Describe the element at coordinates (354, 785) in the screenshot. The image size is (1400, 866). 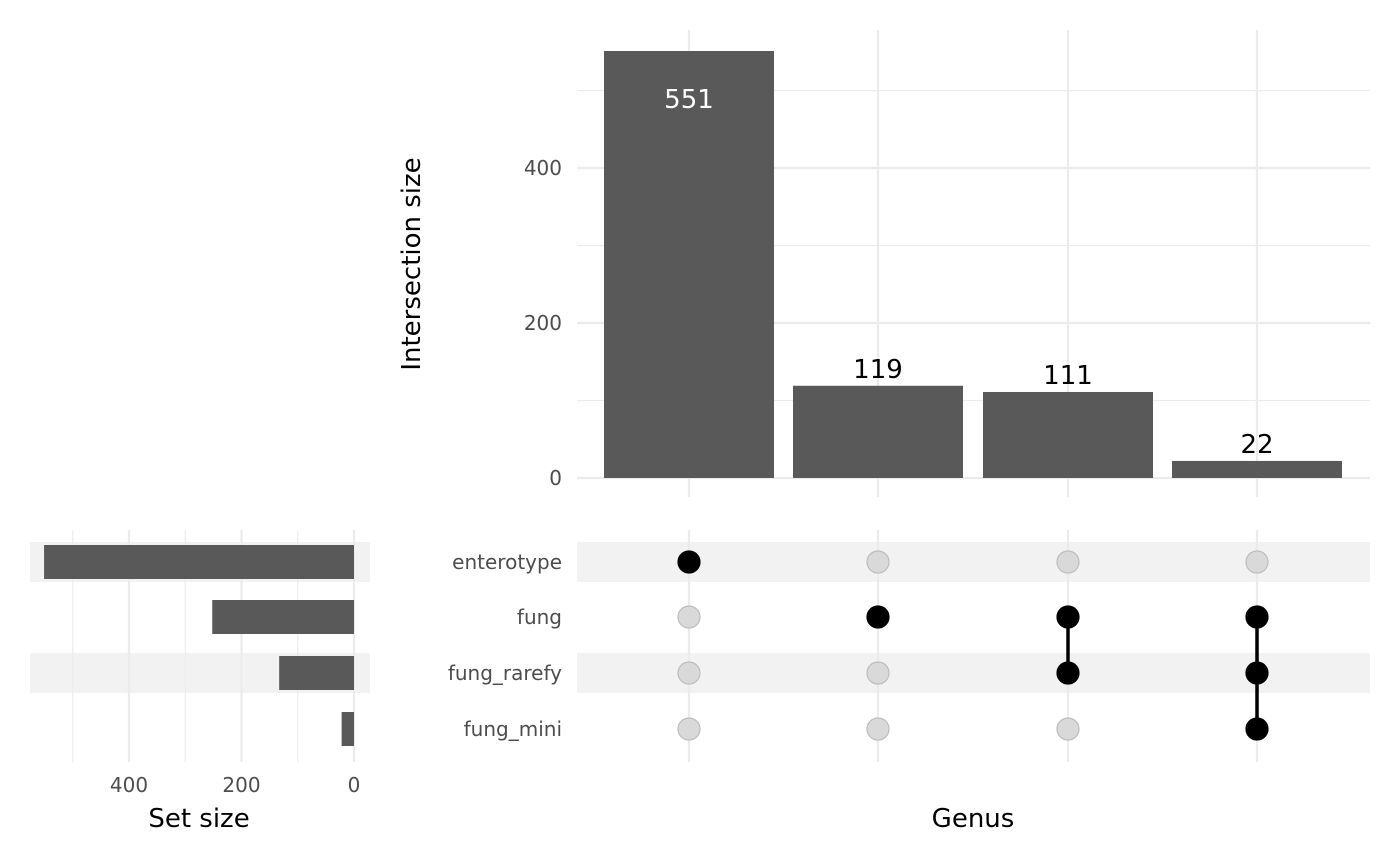
I see `set-x-tick-label: 0` at that location.